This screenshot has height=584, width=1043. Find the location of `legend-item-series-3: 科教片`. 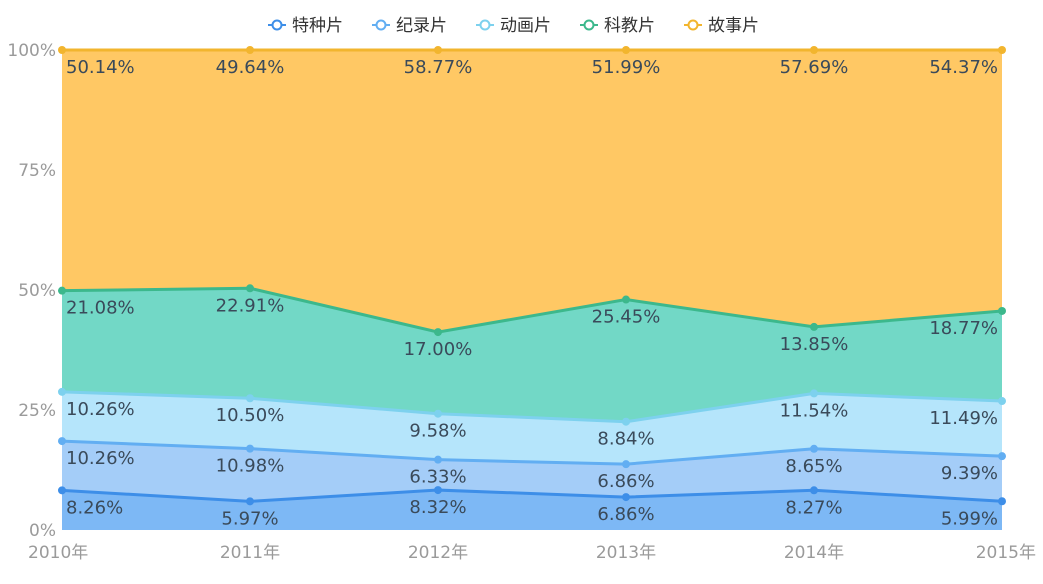

legend-item-series-3: 科教片 is located at coordinates (617, 26).